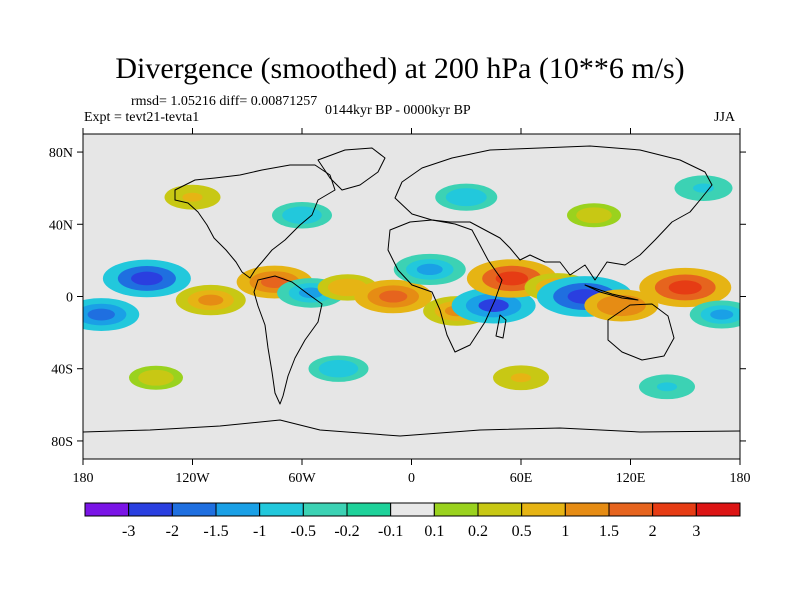  What do you see at coordinates (62, 370) in the screenshot?
I see `y-tick-label: 40S` at bounding box center [62, 370].